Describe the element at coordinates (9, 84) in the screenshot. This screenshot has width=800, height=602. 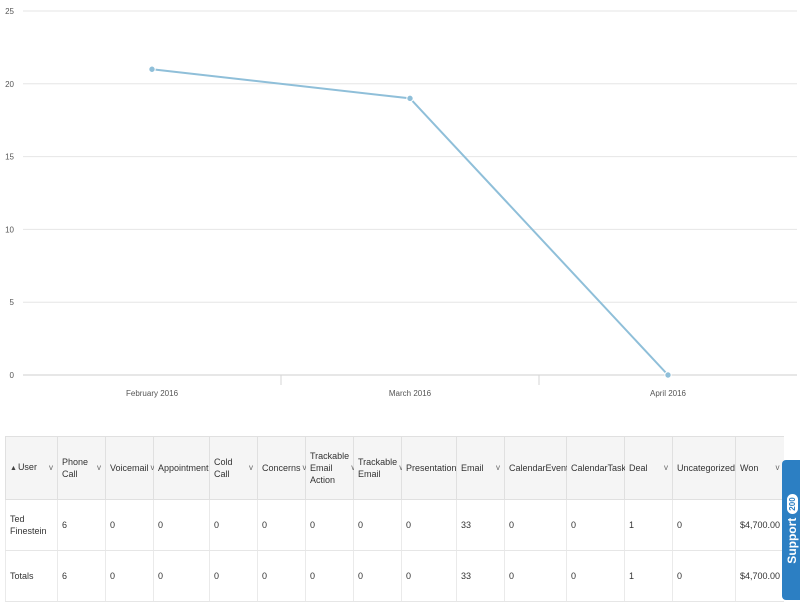
I see `y-tick-label: 20` at that location.